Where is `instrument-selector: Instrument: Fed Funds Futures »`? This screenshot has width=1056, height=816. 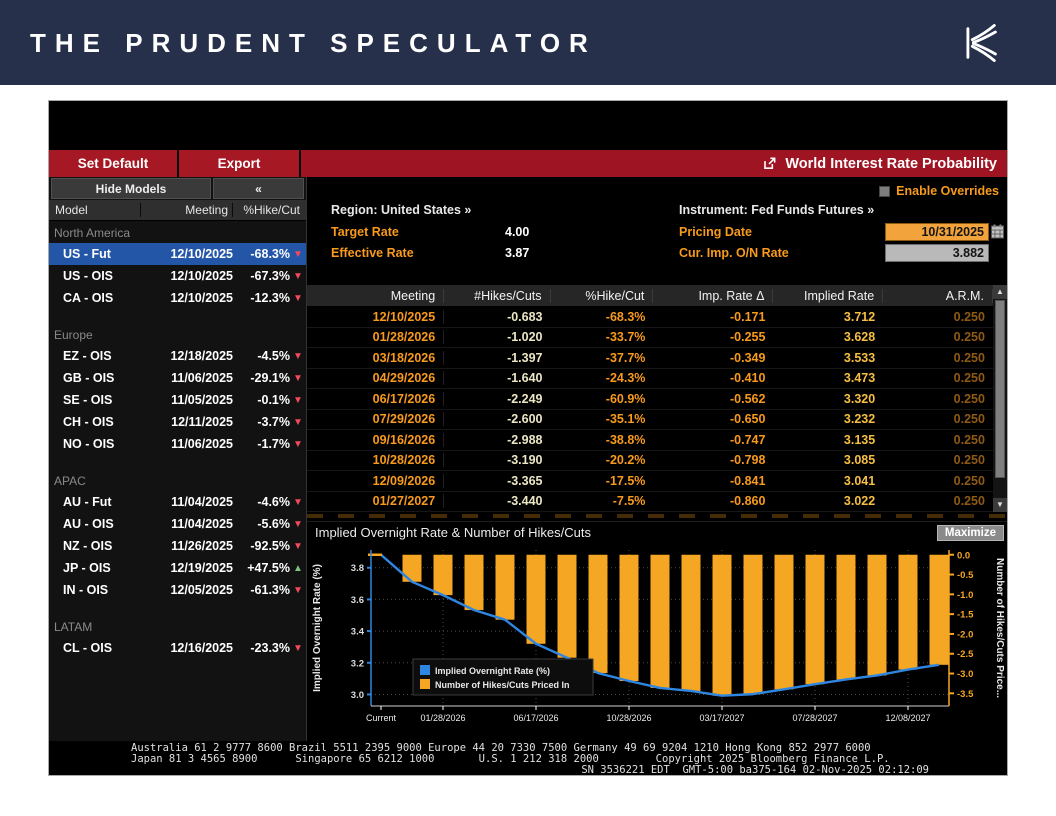 instrument-selector: Instrument: Fed Funds Futures » is located at coordinates (777, 210).